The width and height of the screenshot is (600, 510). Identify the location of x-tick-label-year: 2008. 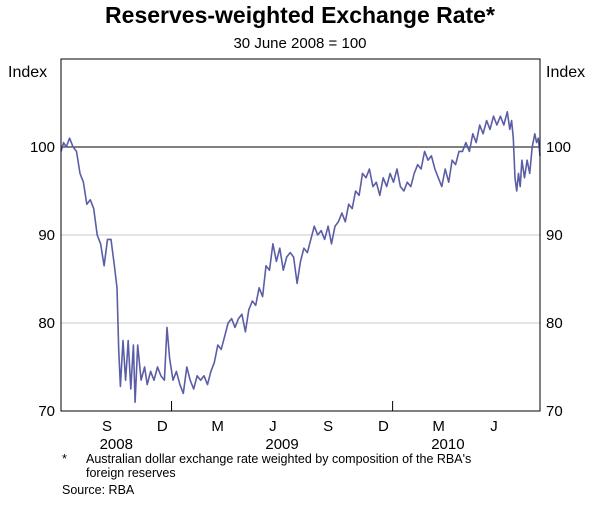
(116, 444).